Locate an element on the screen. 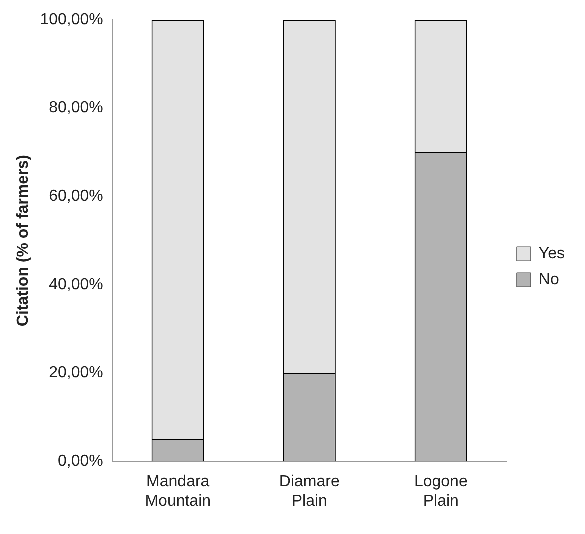 The height and width of the screenshot is (534, 585). y-tick-label: 40,00% is located at coordinates (76, 285).